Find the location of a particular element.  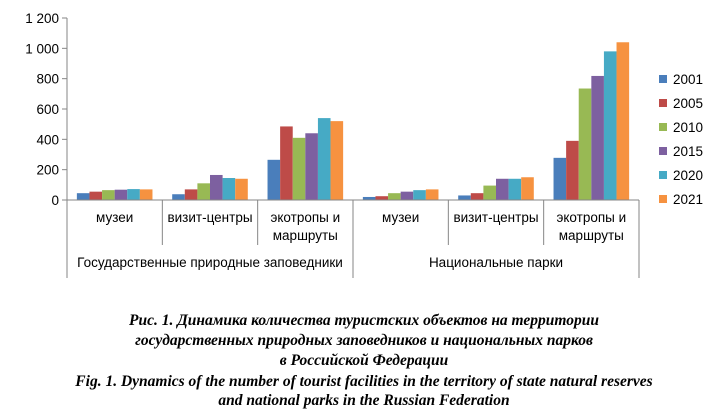

caption-ru-line-3: в Российской Федерации is located at coordinates (364, 360).